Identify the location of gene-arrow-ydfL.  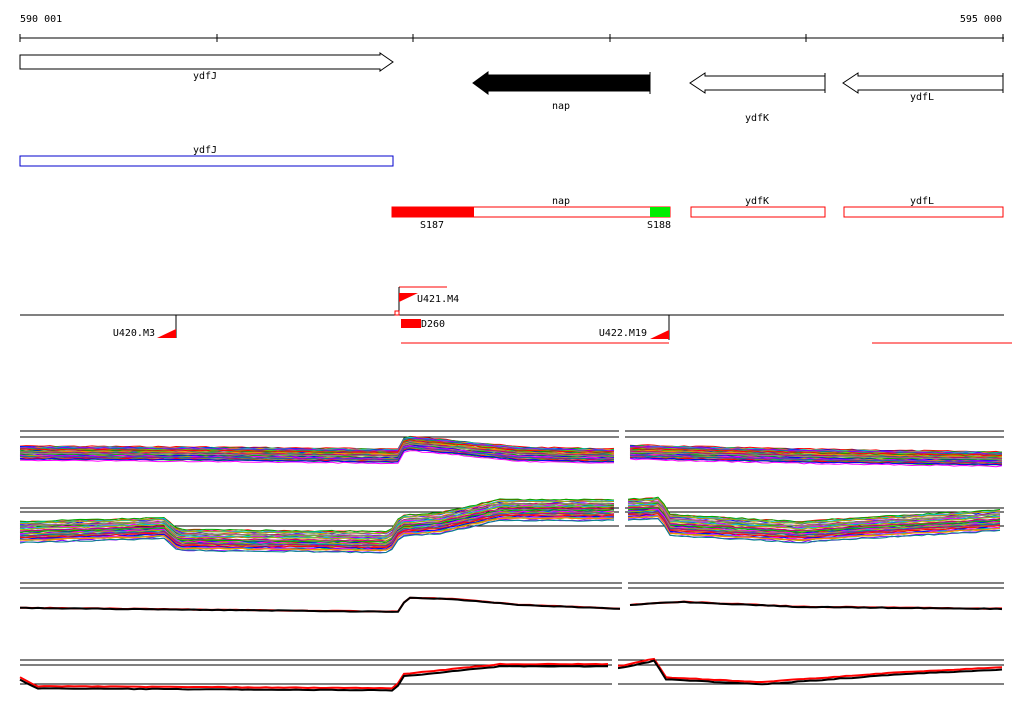
(923, 83).